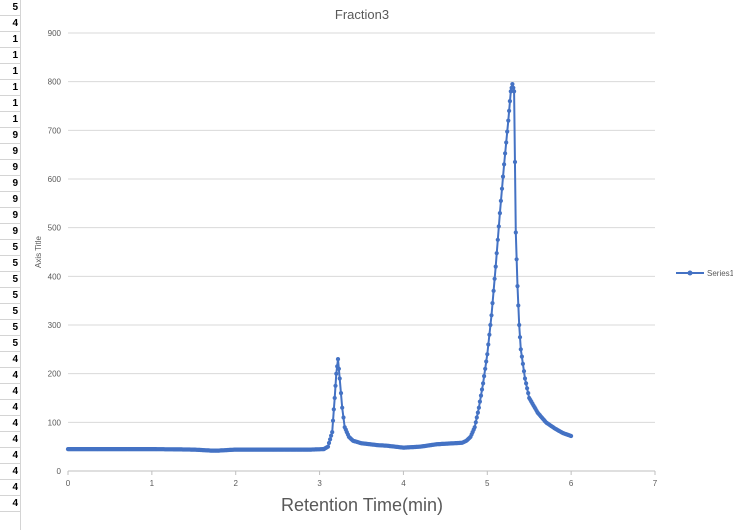 Image resolution: width=733 pixels, height=530 pixels. Describe the element at coordinates (362, 483) in the screenshot. I see `x-tick-labels: 0 1 2 3 4 5 6 7` at that location.